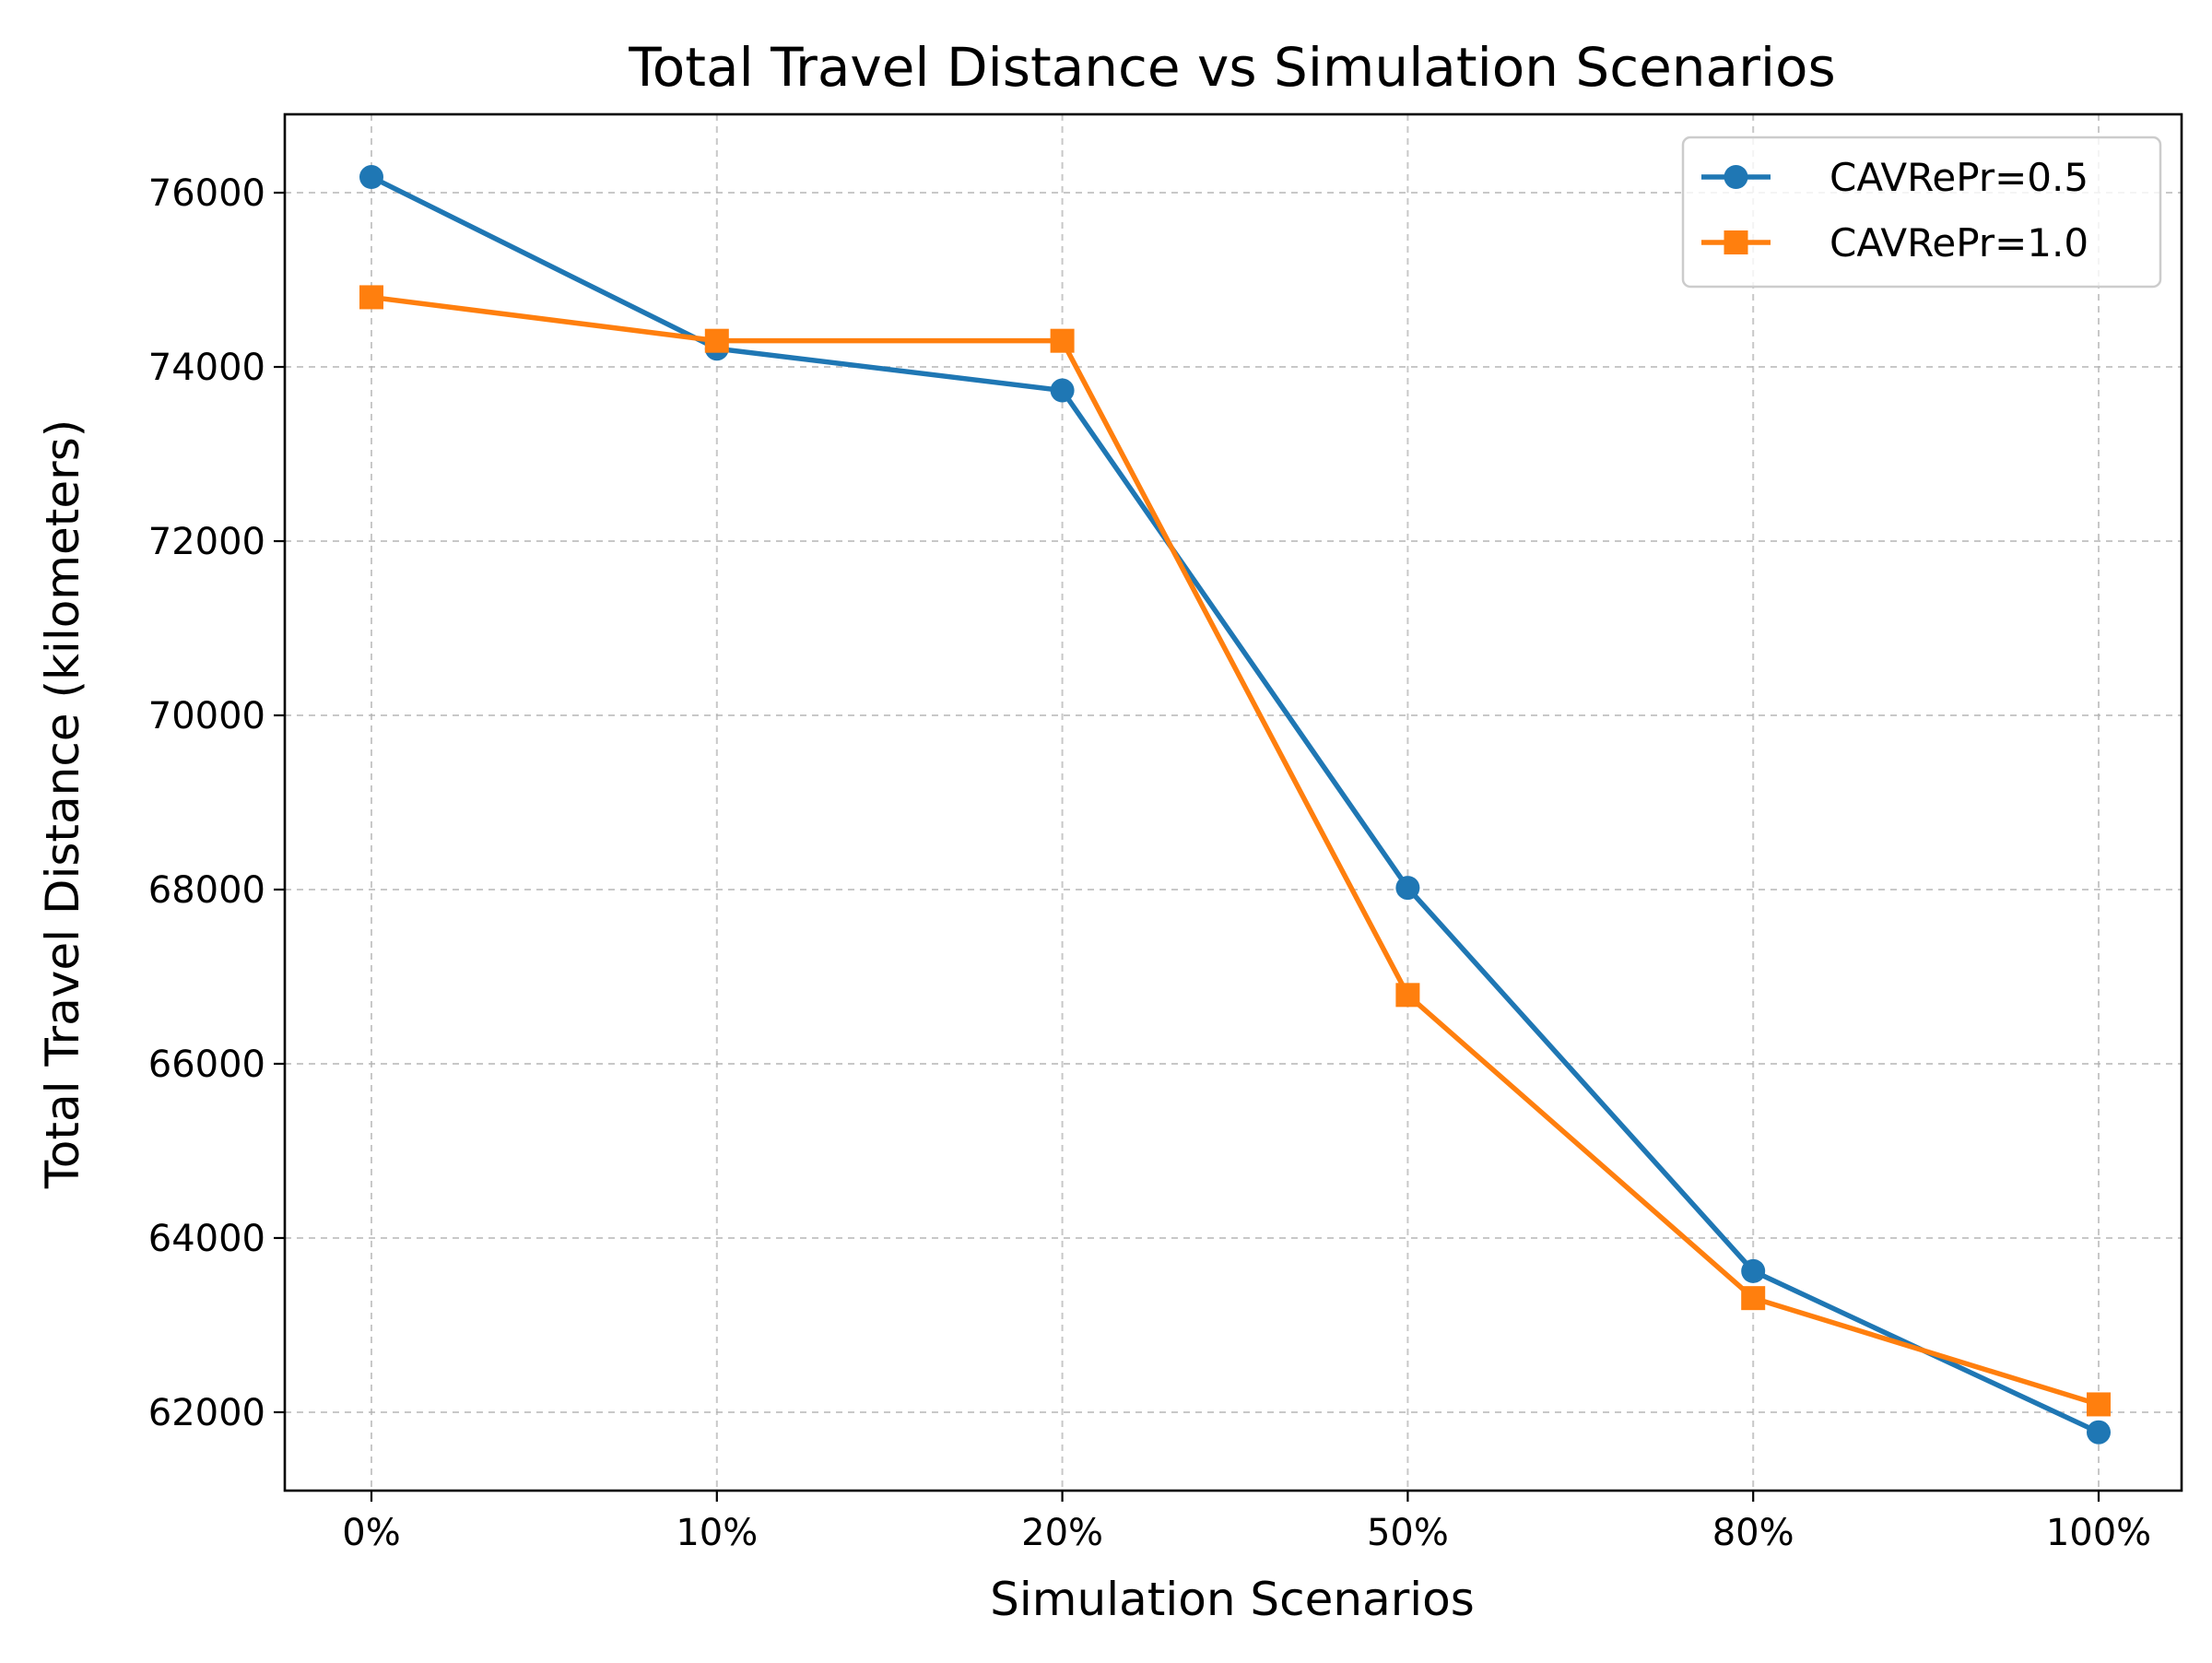 This screenshot has height=1663, width=2212. I want to click on legend-item: CAVRePr=1.0, so click(1894, 242).